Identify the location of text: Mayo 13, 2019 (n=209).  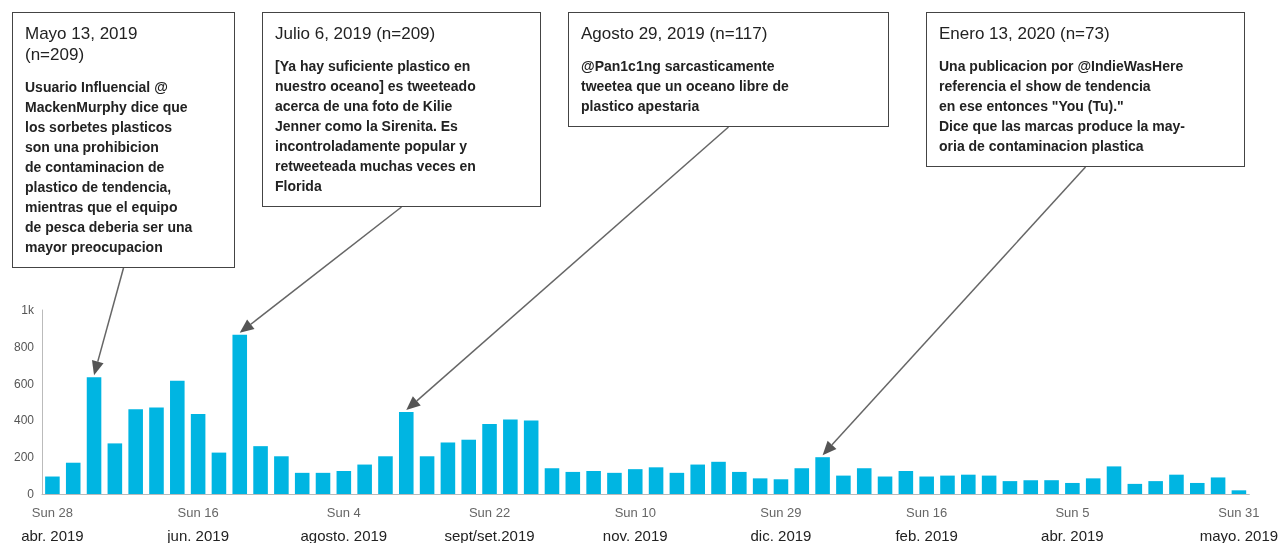
(82, 44).